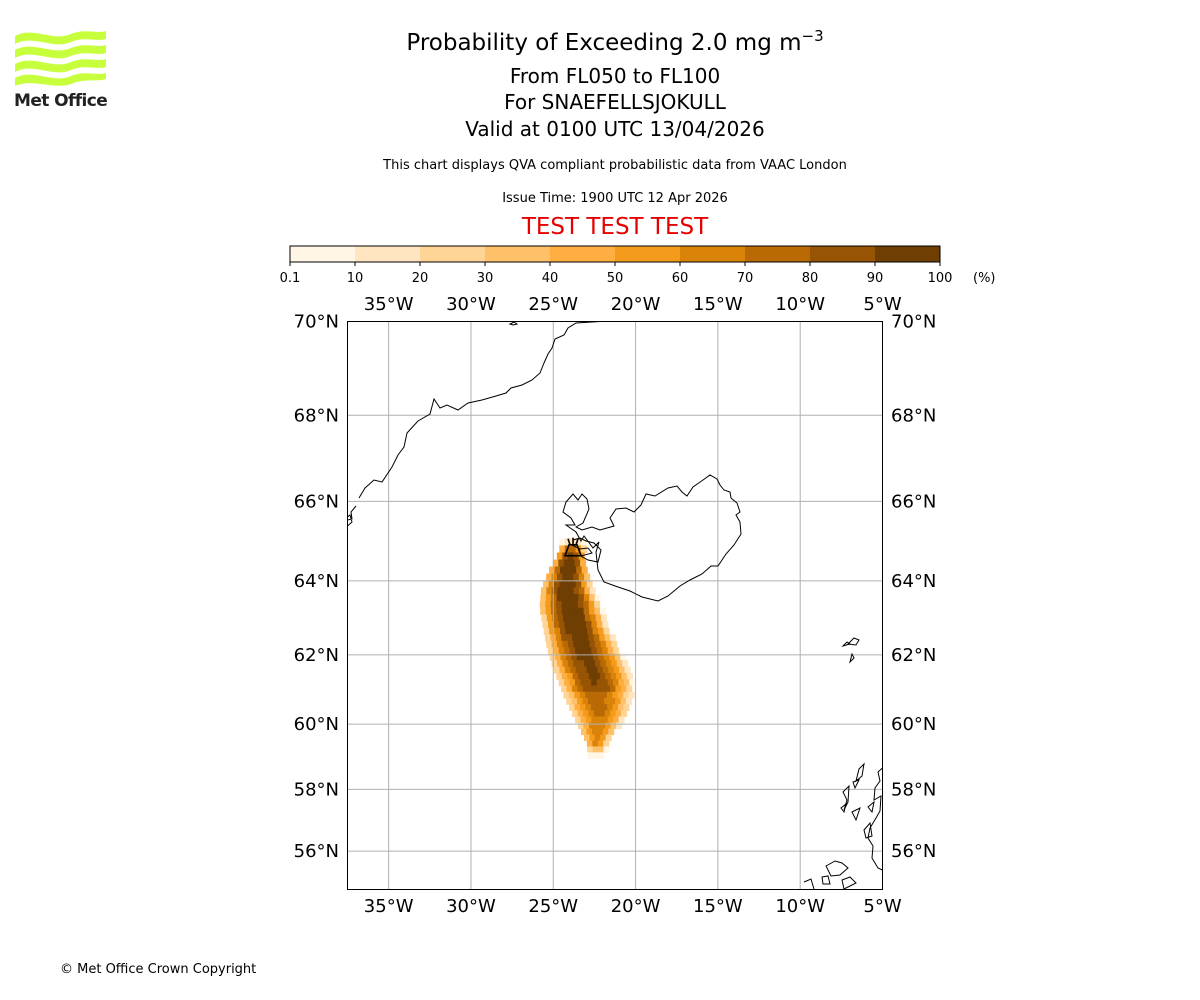  What do you see at coordinates (550, 278) in the screenshot?
I see `colorbar-tick-label: 40` at bounding box center [550, 278].